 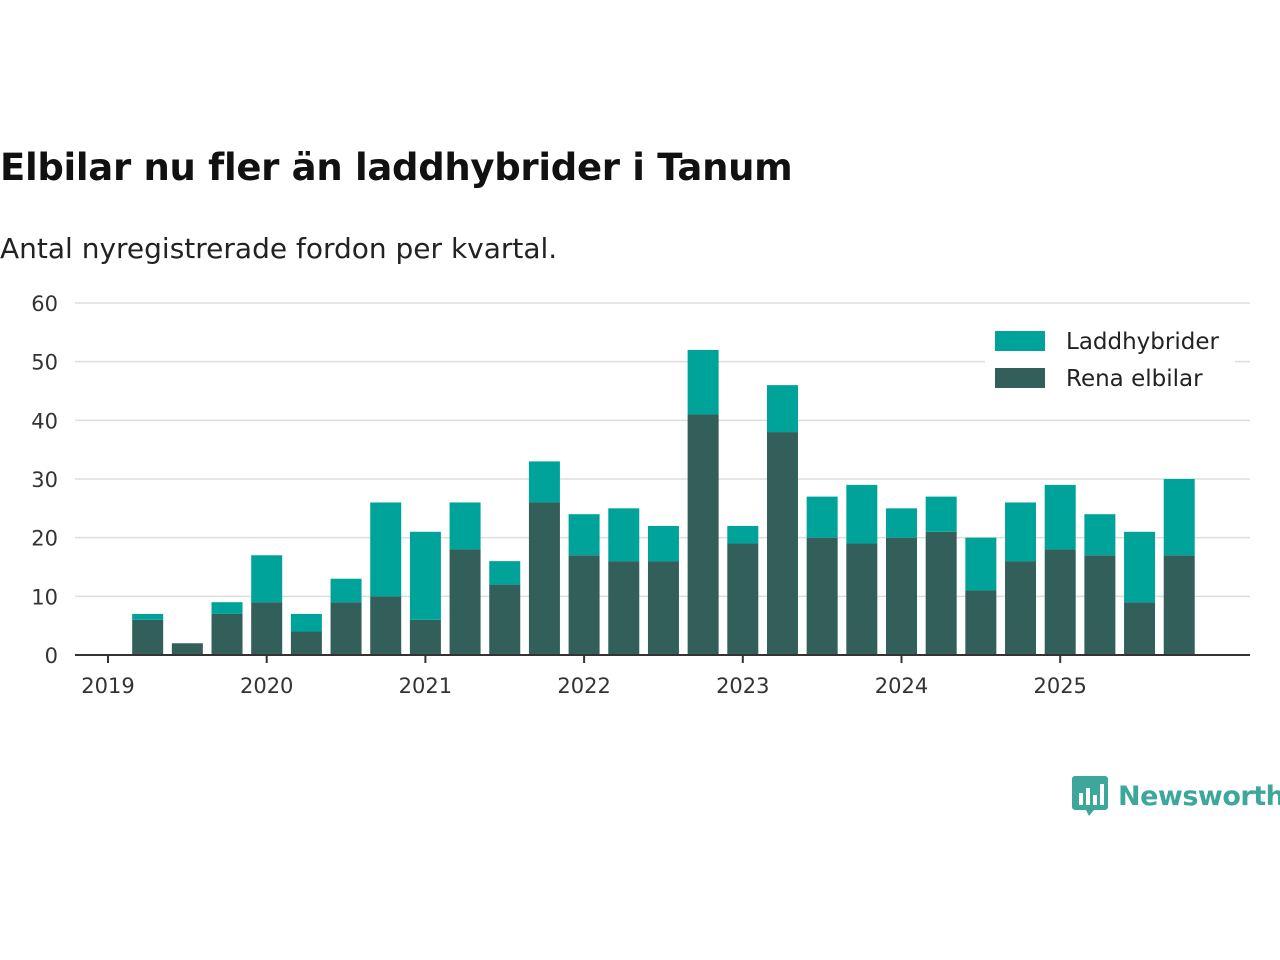 What do you see at coordinates (44, 539) in the screenshot?
I see `y-tick-label: 20` at bounding box center [44, 539].